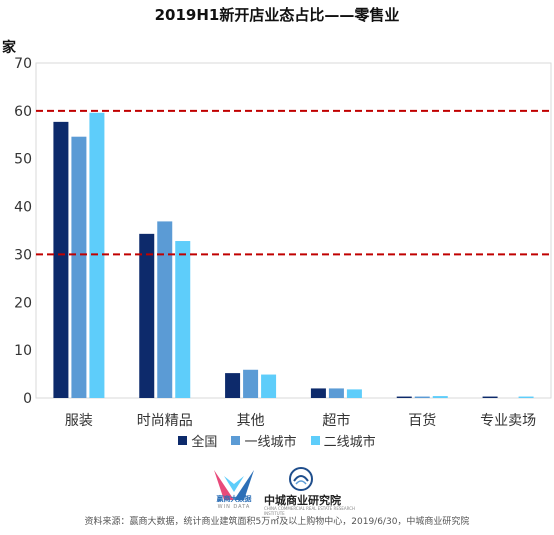  Describe the element at coordinates (270, 442) in the screenshot. I see `legend-label-tier1: 一线城市` at that location.